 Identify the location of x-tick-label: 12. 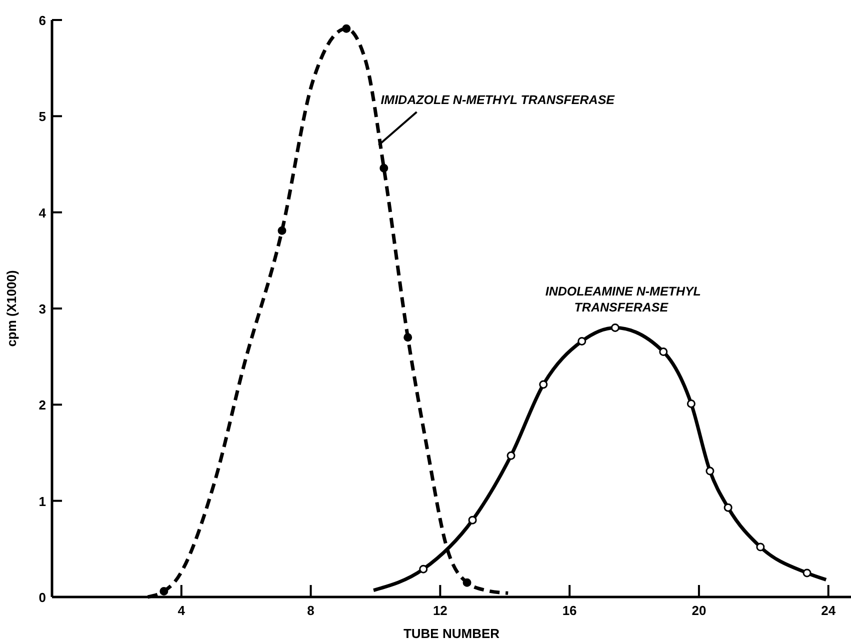
(440, 610).